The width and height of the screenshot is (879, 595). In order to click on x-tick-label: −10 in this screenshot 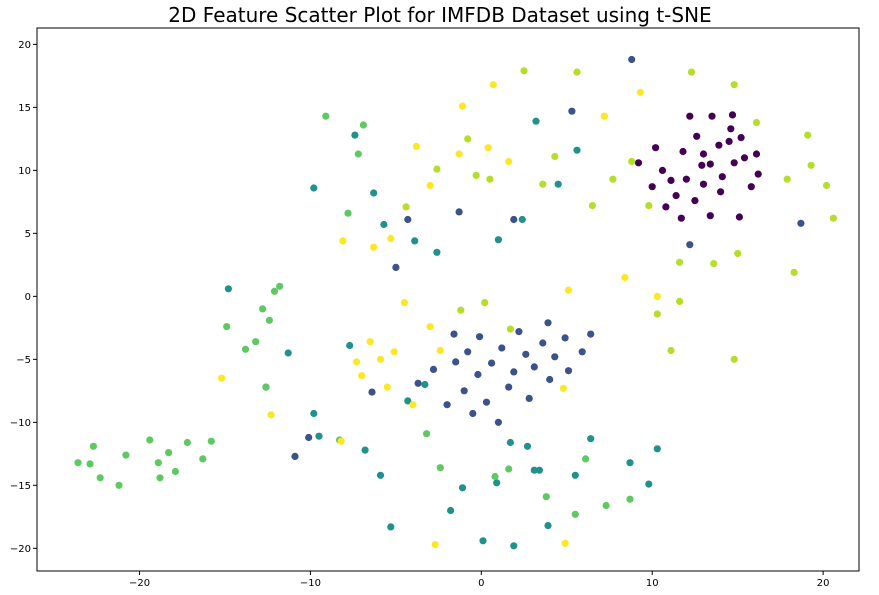, I will do `click(310, 583)`.